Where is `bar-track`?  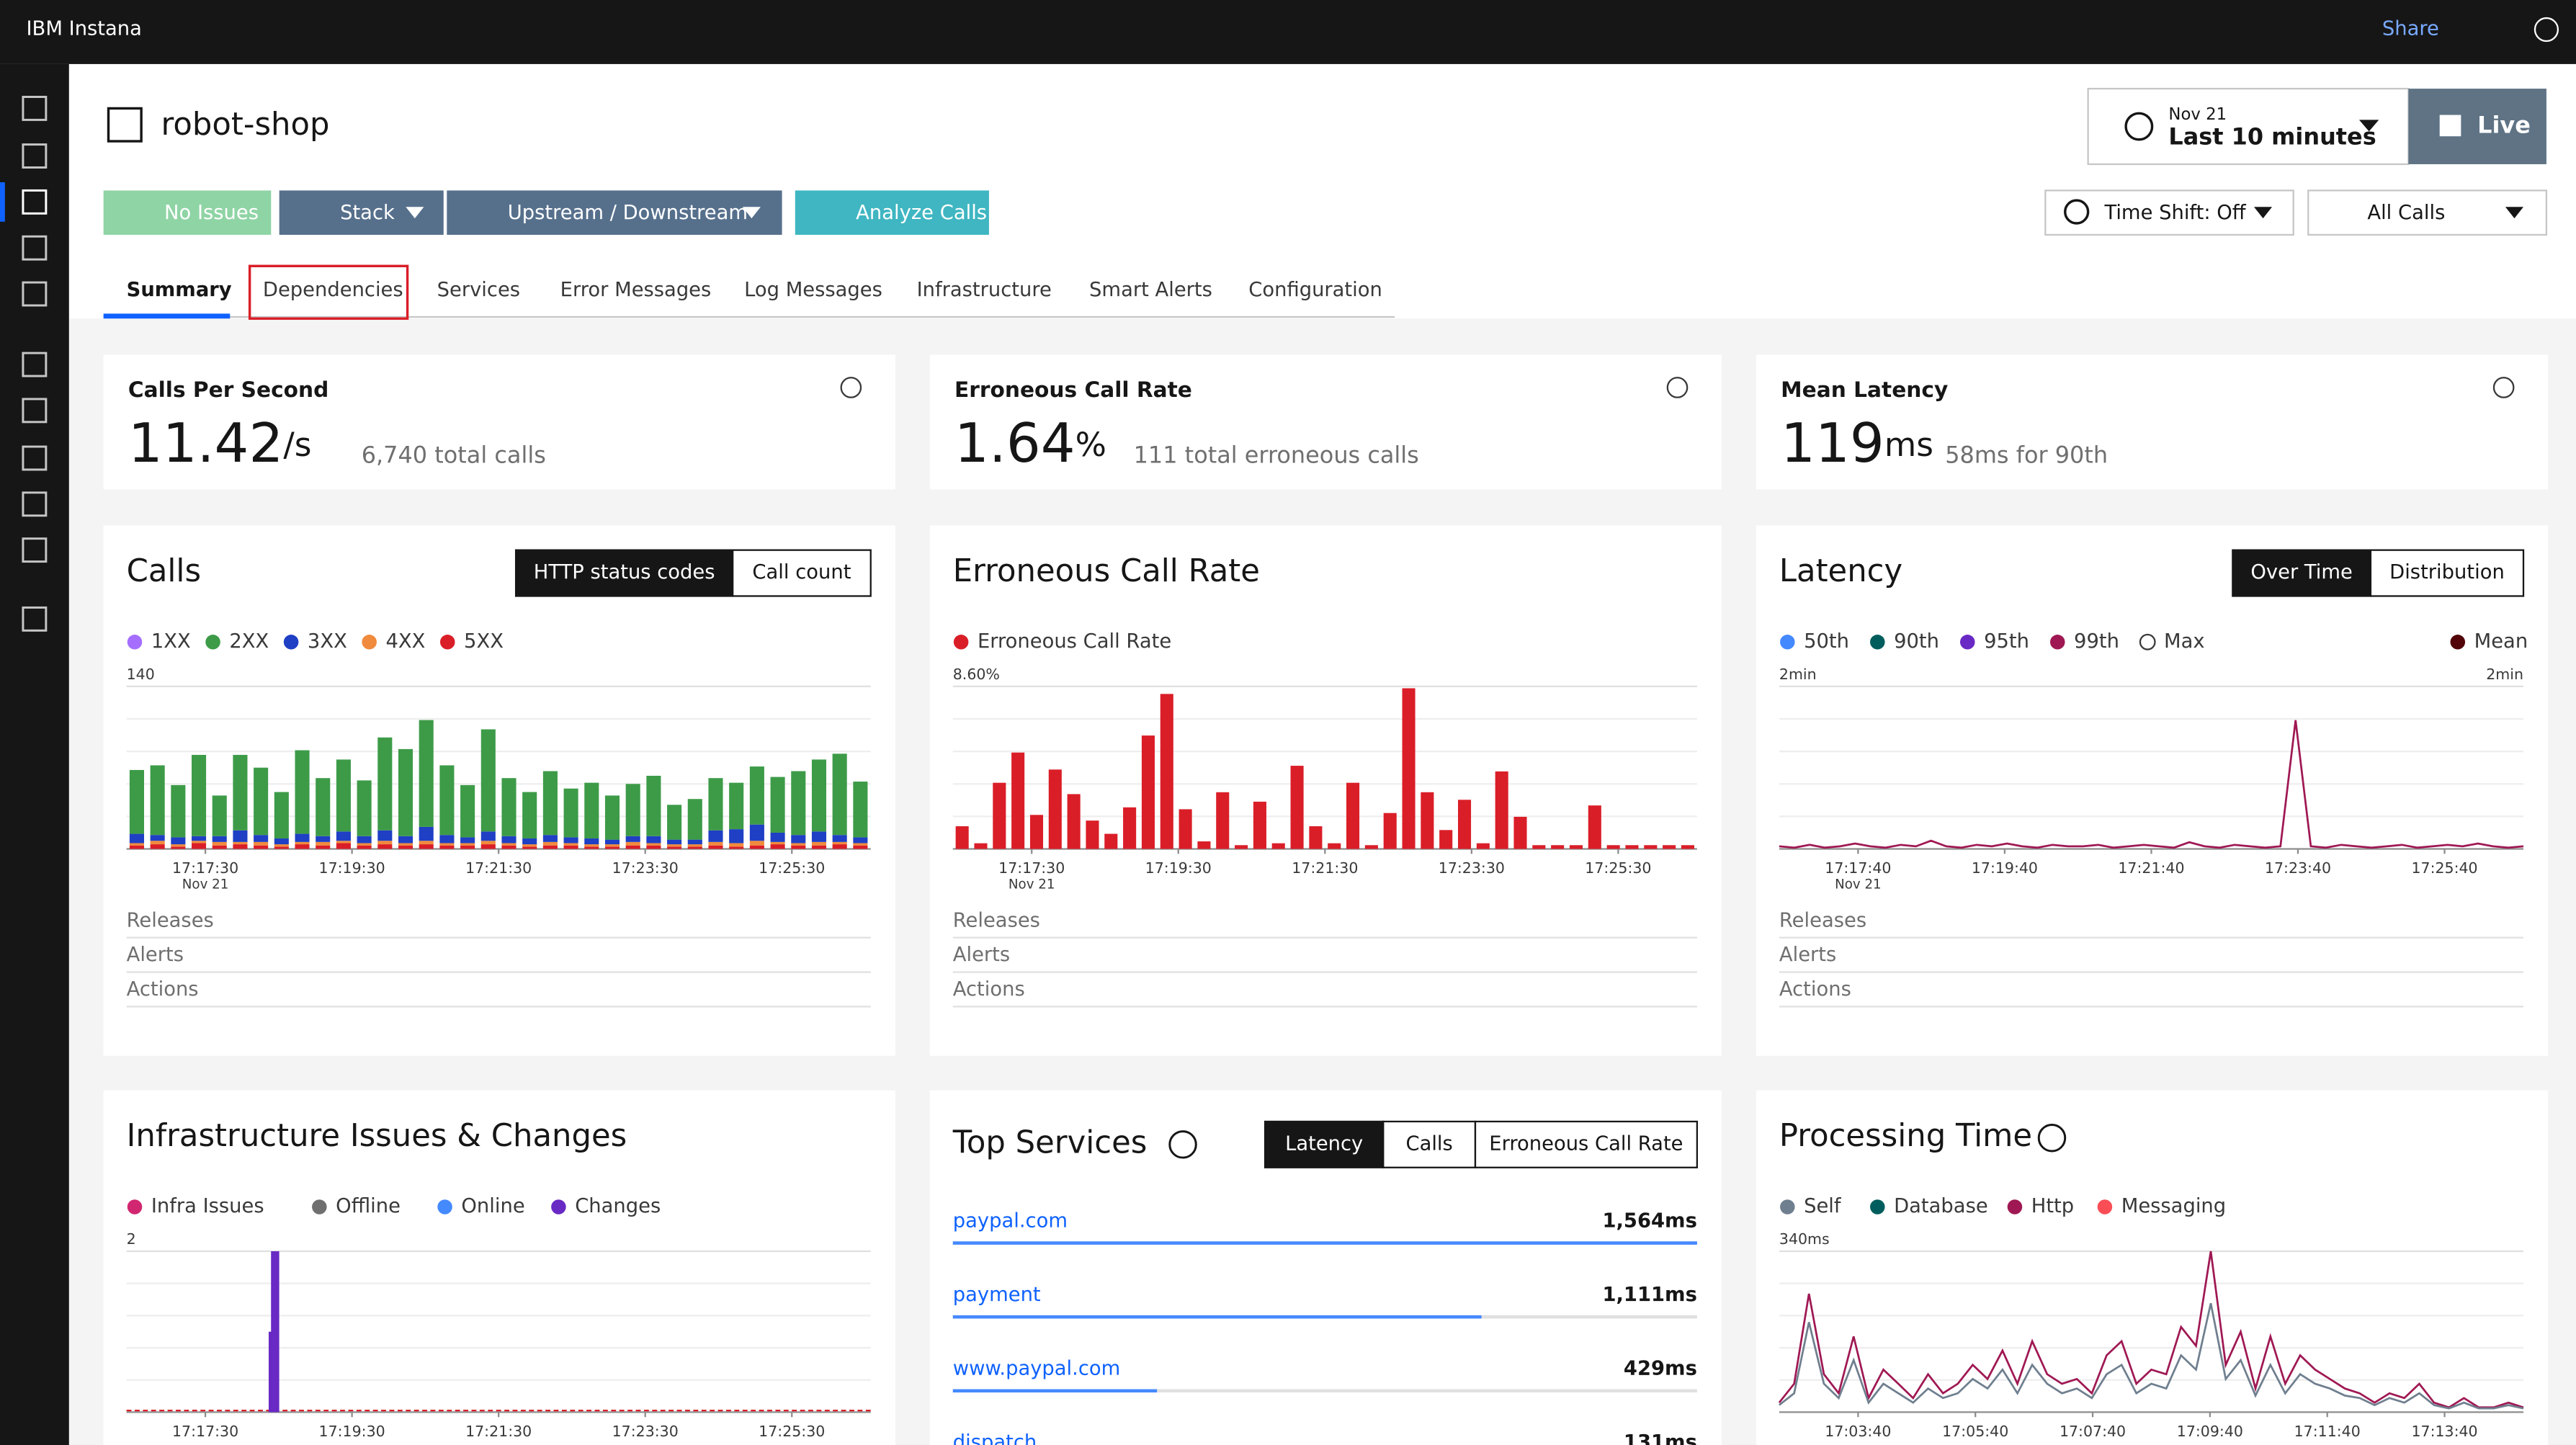
bar-track is located at coordinates (1324, 1391).